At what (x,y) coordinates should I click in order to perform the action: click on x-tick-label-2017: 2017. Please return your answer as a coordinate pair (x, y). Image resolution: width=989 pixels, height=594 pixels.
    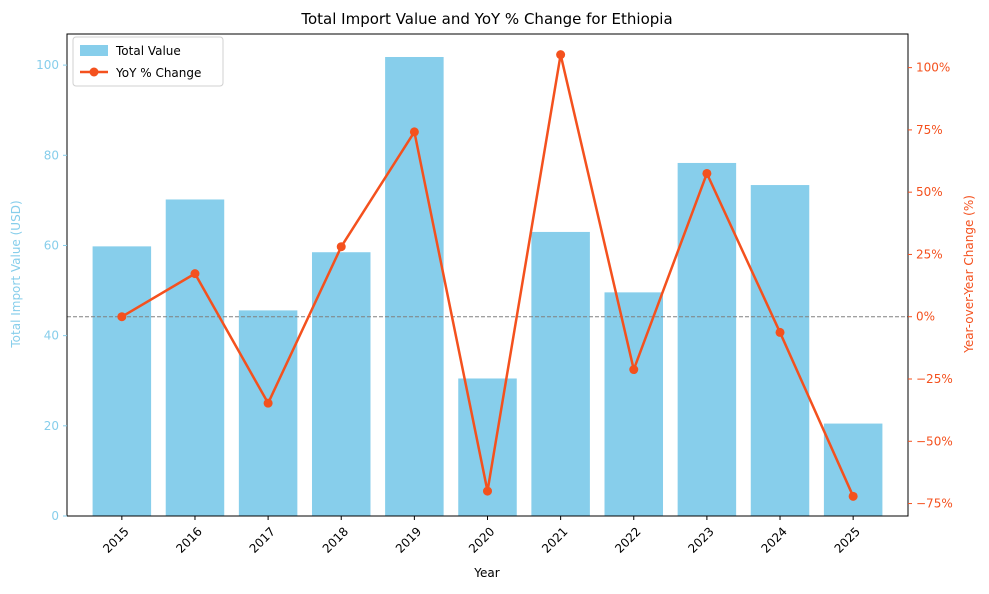
    Looking at the image, I should click on (262, 539).